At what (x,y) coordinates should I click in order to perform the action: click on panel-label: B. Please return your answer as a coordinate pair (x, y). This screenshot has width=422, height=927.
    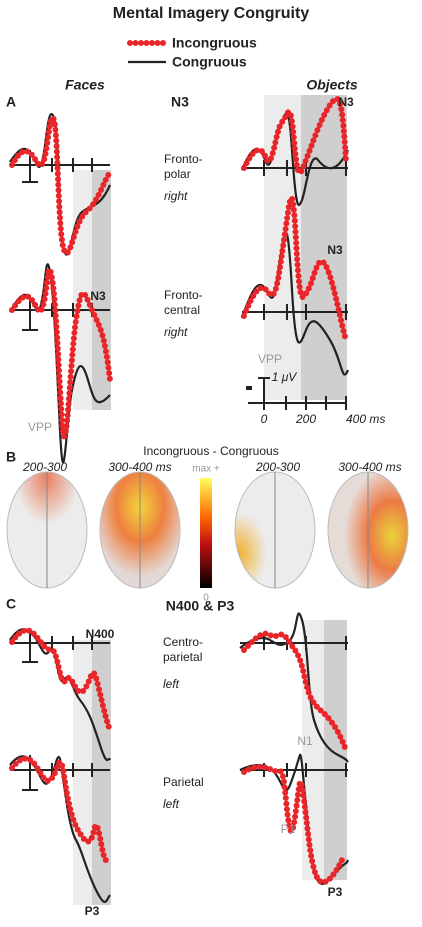
    Looking at the image, I should click on (11, 457).